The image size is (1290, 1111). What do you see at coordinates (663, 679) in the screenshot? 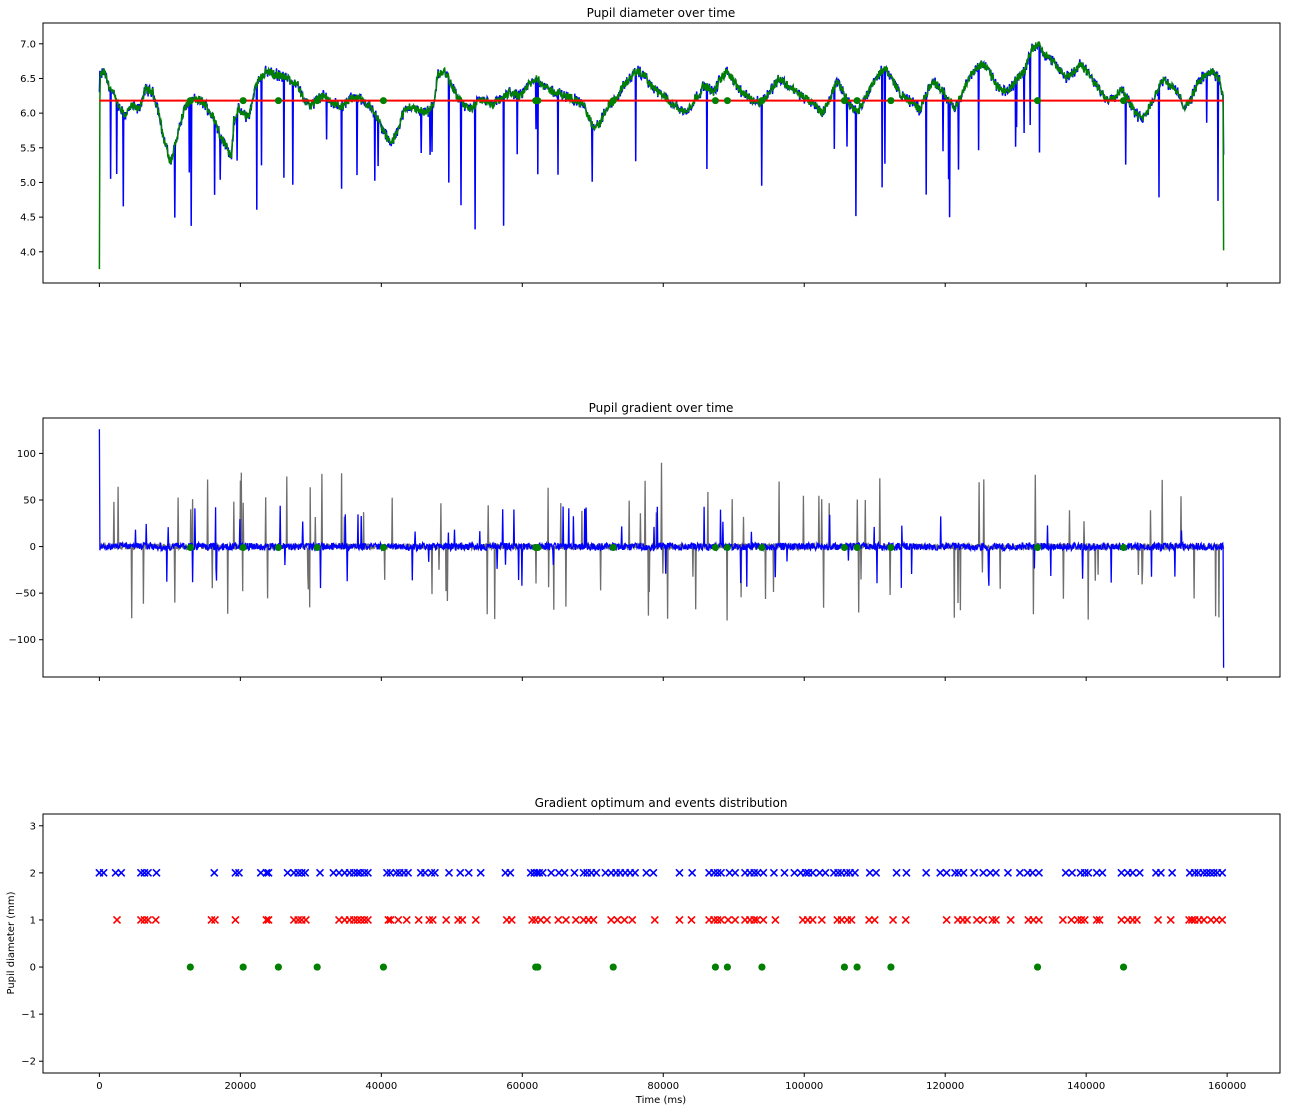
I see `x-ticks` at bounding box center [663, 679].